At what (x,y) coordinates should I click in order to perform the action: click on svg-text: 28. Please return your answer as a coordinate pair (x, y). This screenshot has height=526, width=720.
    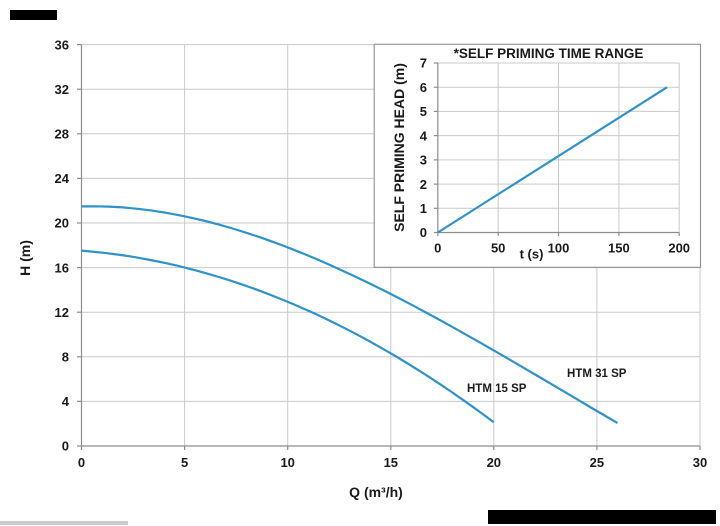
    Looking at the image, I should click on (62, 134).